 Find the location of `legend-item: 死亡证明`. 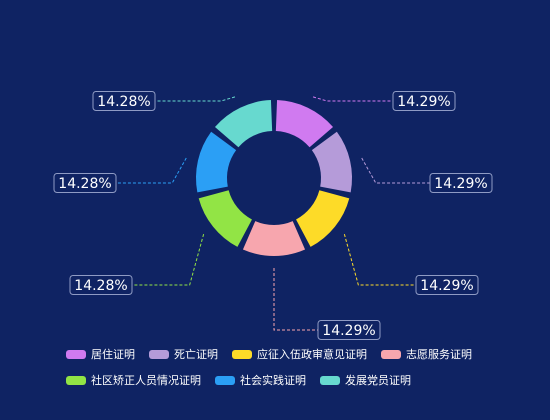

legend-item: 死亡证明 is located at coordinates (183, 354).